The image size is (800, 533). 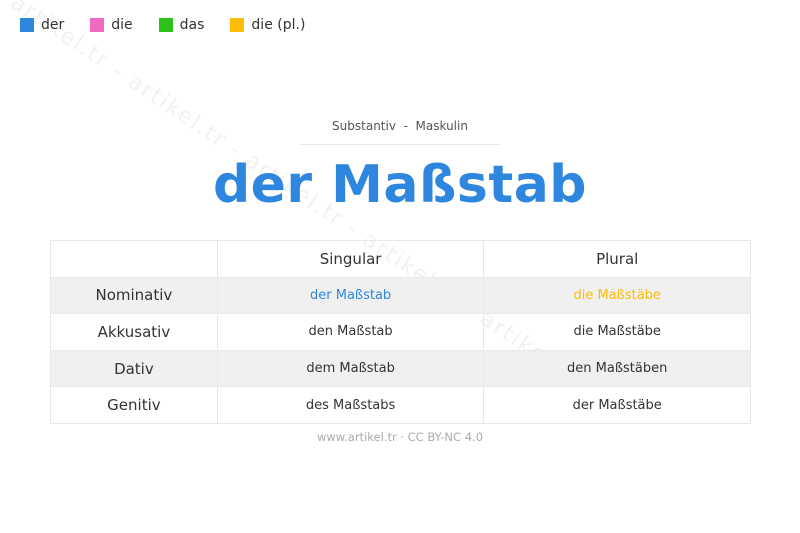 I want to click on table-row: Genitiv des Maßstabs der Maßstäbe, so click(x=400, y=405).